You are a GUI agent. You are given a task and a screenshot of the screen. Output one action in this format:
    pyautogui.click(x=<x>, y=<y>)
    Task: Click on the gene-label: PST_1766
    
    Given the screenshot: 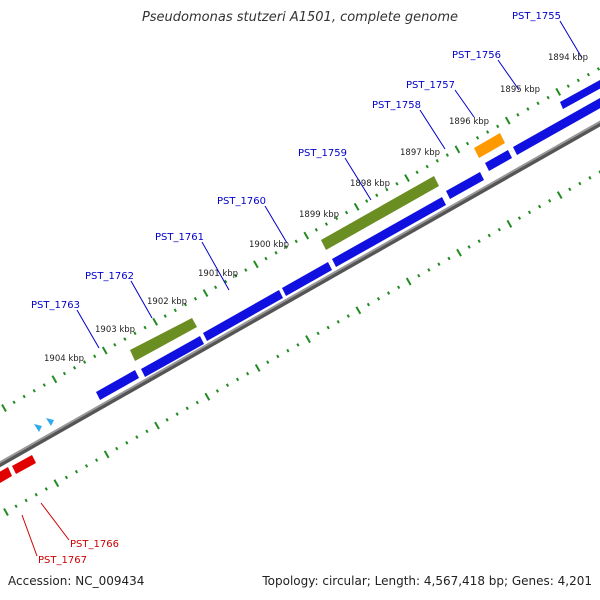 What is the action you would take?
    pyautogui.click(x=94, y=544)
    